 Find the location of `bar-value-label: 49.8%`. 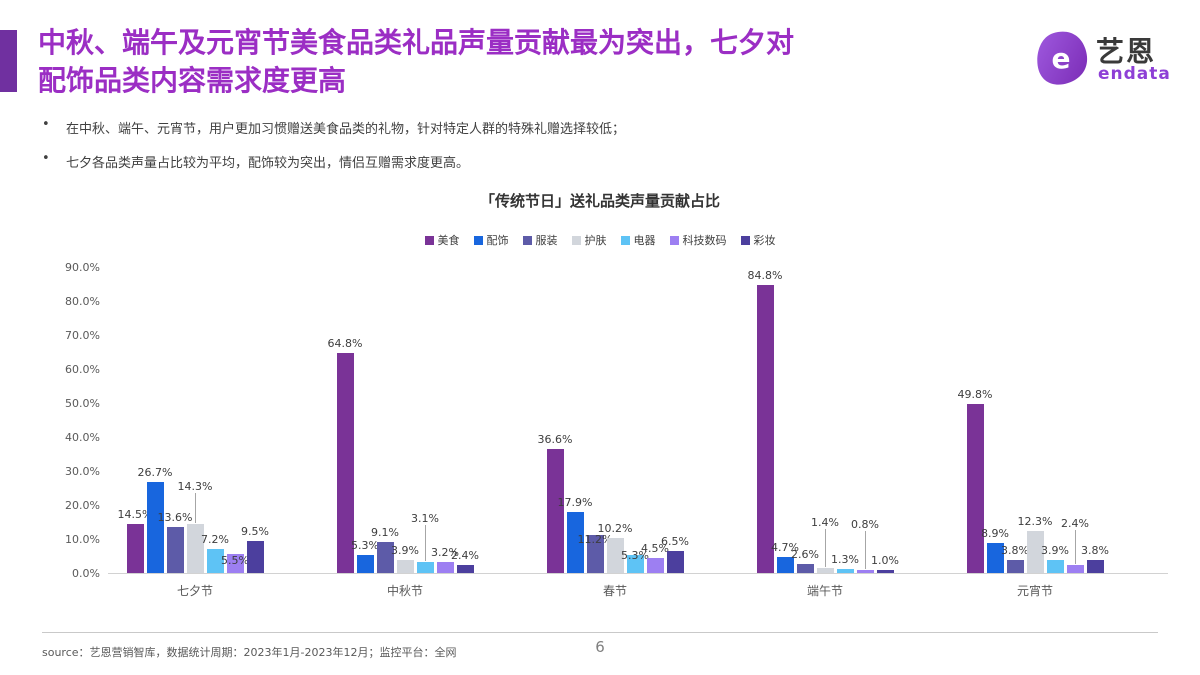

bar-value-label: 49.8% is located at coordinates (975, 394).